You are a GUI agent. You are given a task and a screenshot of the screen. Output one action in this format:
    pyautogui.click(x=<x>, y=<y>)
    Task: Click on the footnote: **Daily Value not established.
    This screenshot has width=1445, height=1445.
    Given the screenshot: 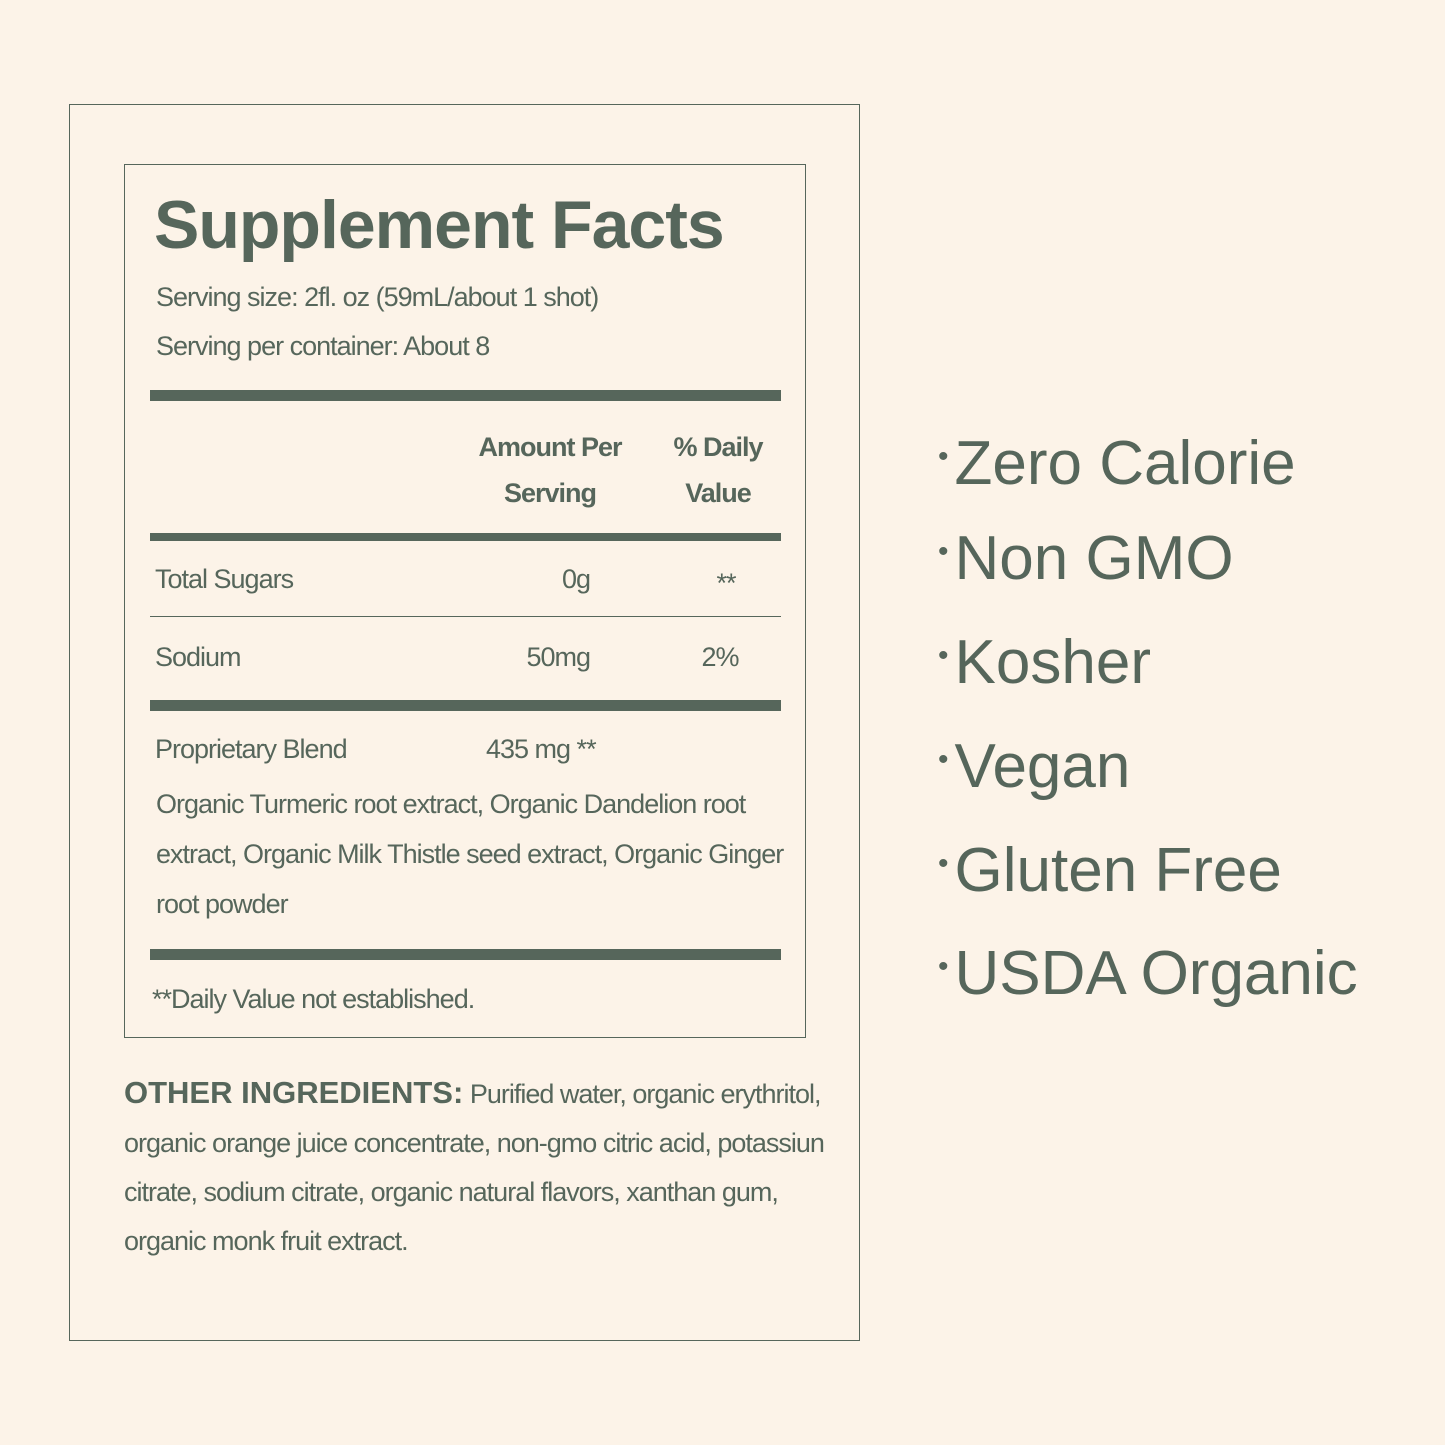 What is the action you would take?
    pyautogui.click(x=313, y=999)
    